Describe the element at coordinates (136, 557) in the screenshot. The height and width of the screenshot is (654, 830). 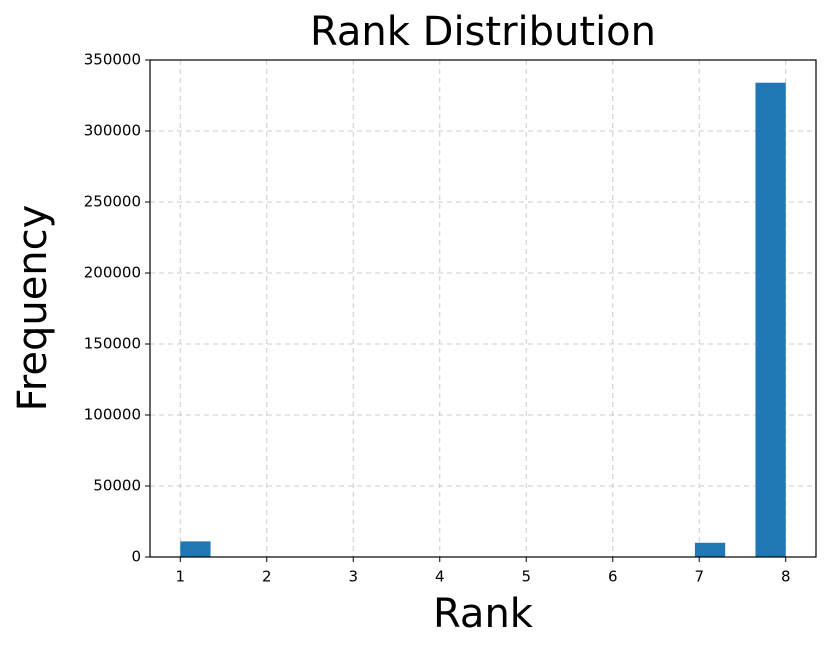
I see `y-tick-label: 0` at that location.